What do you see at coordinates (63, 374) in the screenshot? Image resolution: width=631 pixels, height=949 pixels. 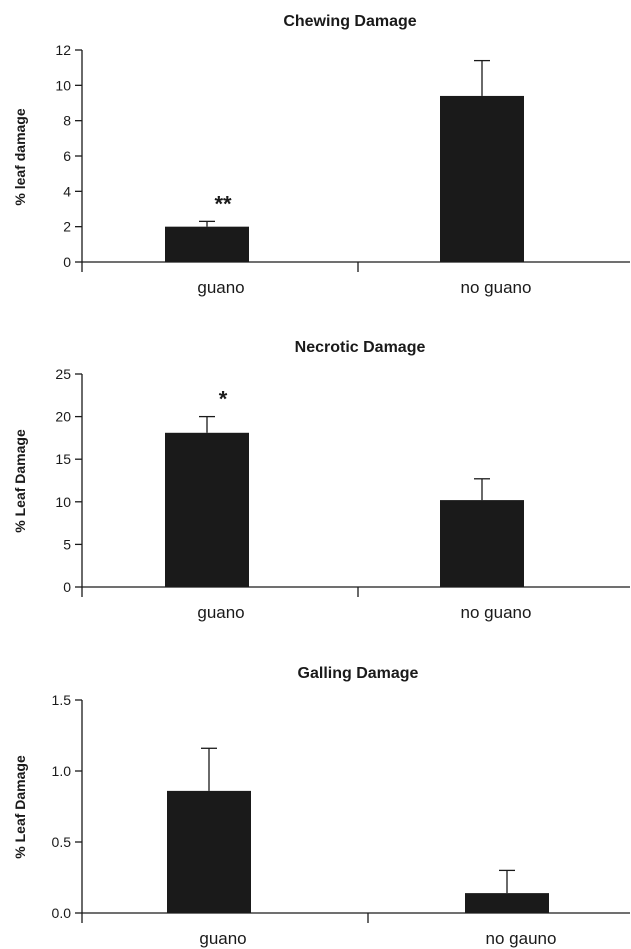 I see `y-tick-label: 25` at bounding box center [63, 374].